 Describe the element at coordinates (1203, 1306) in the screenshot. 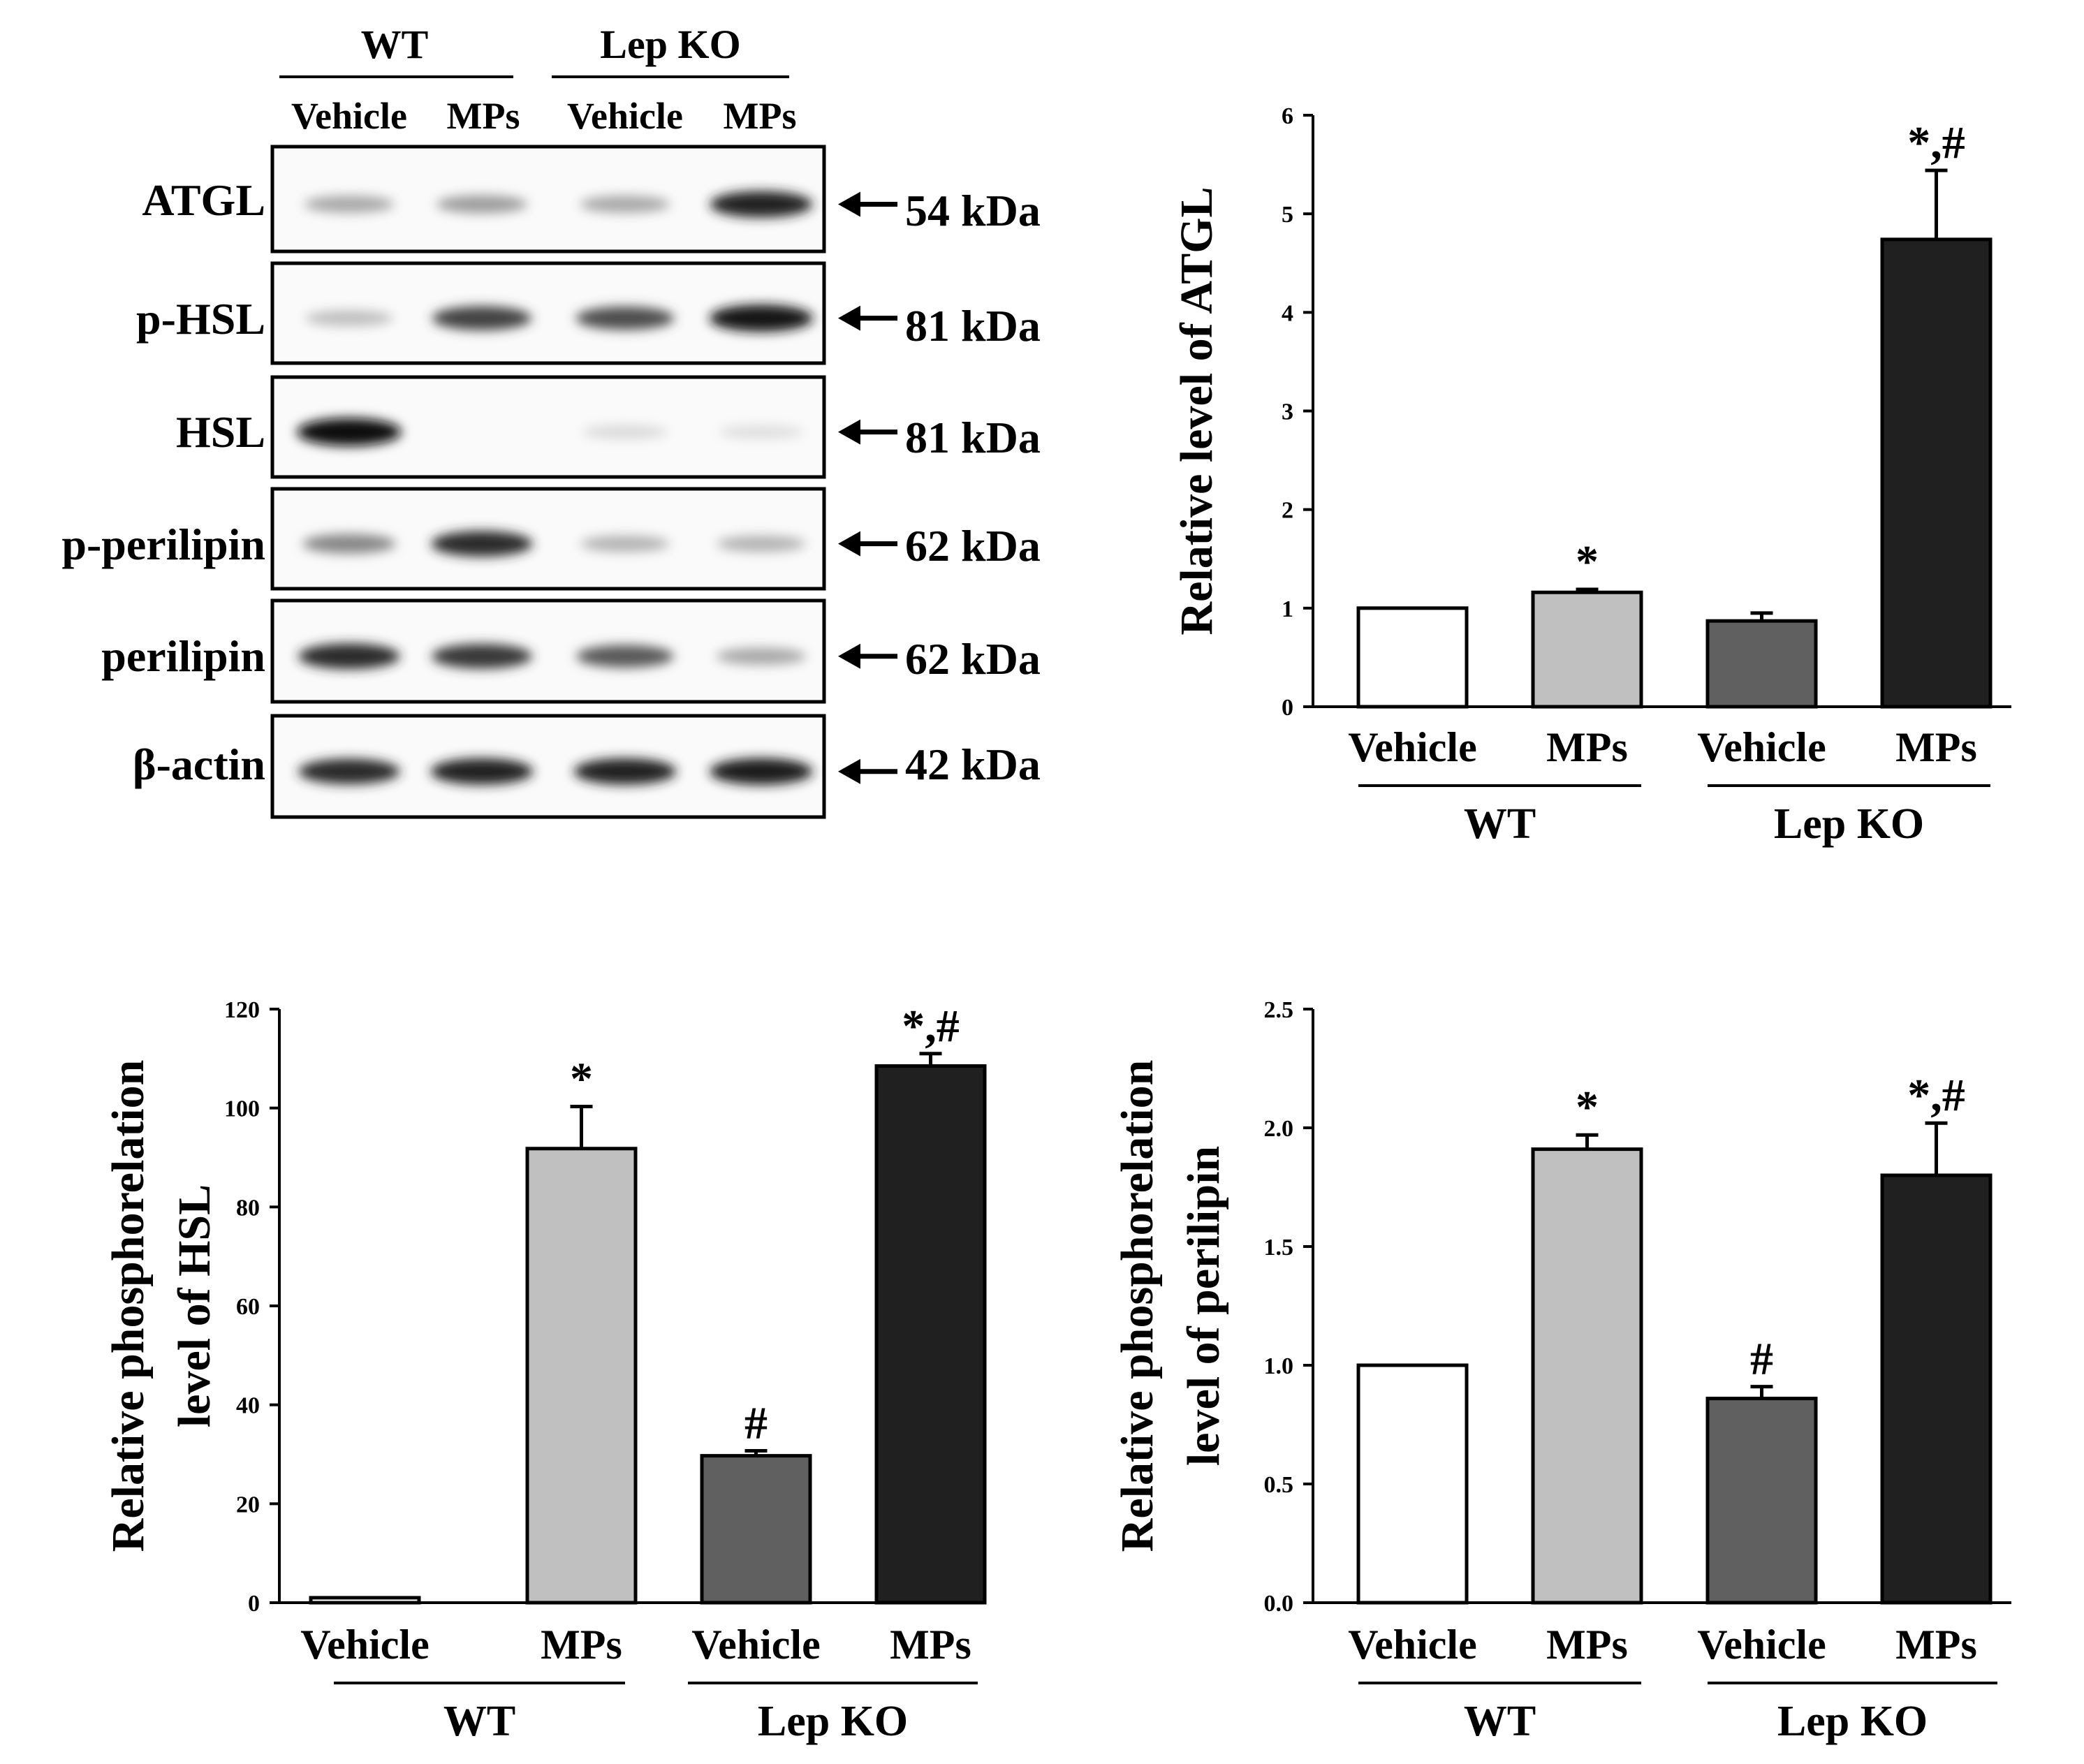

I see `y-axis-label: level of perilipin` at that location.